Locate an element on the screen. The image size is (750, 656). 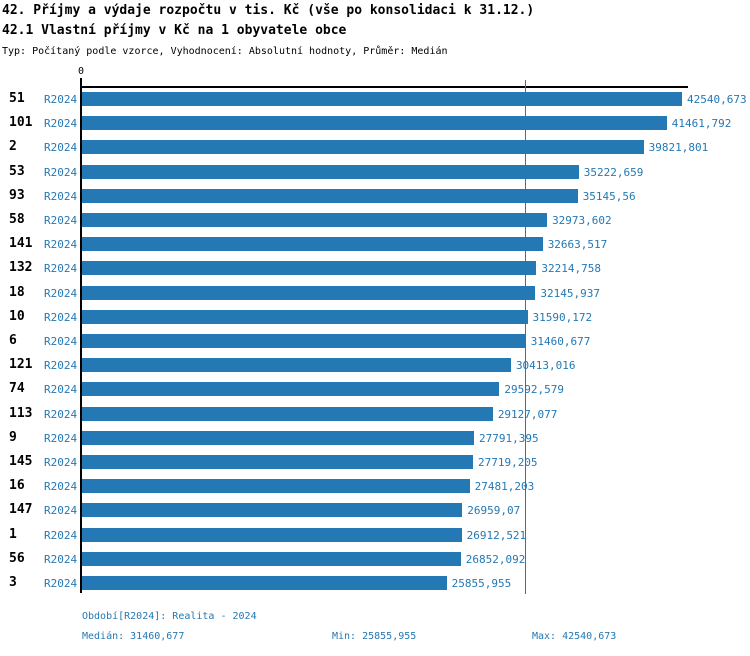
stat-max: Max: 42540,673 is located at coordinates (574, 636).